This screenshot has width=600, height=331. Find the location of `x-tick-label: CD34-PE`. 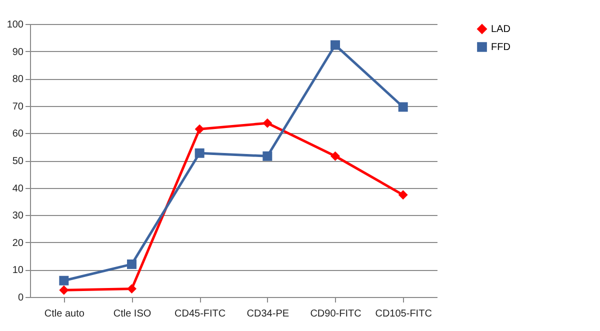

x-tick-label: CD34-PE is located at coordinates (268, 314).